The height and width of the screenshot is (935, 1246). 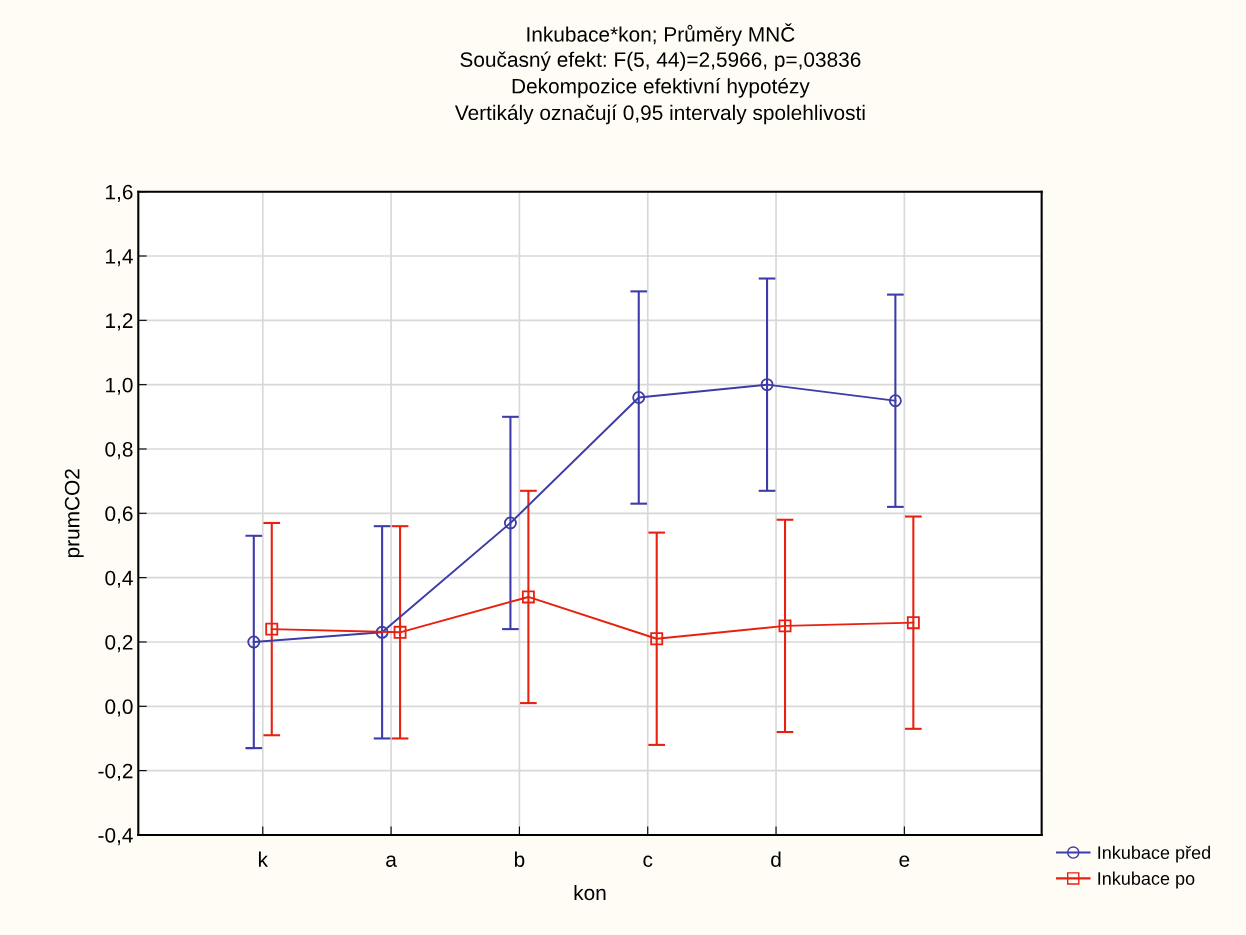 I want to click on y-tick-label: 1,0, so click(x=119, y=386).